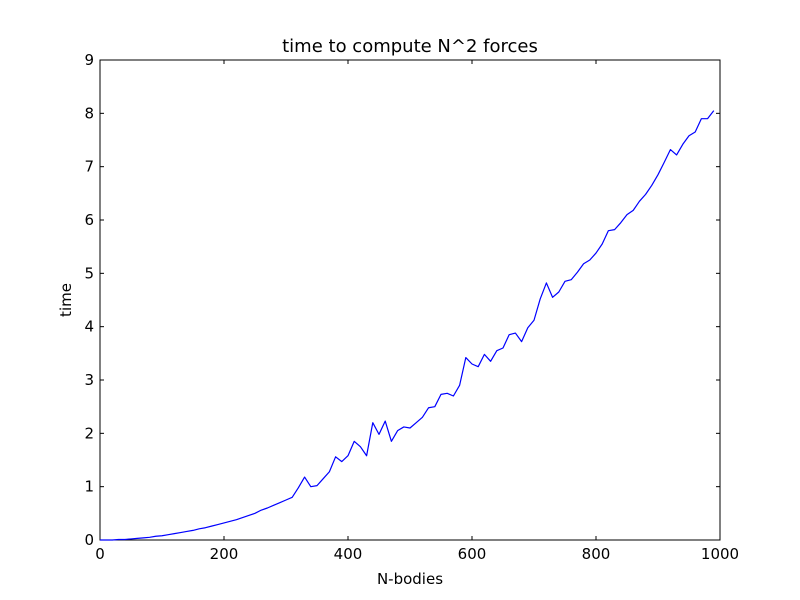 This screenshot has height=600, width=800. I want to click on x-tick-label: 800, so click(596, 554).